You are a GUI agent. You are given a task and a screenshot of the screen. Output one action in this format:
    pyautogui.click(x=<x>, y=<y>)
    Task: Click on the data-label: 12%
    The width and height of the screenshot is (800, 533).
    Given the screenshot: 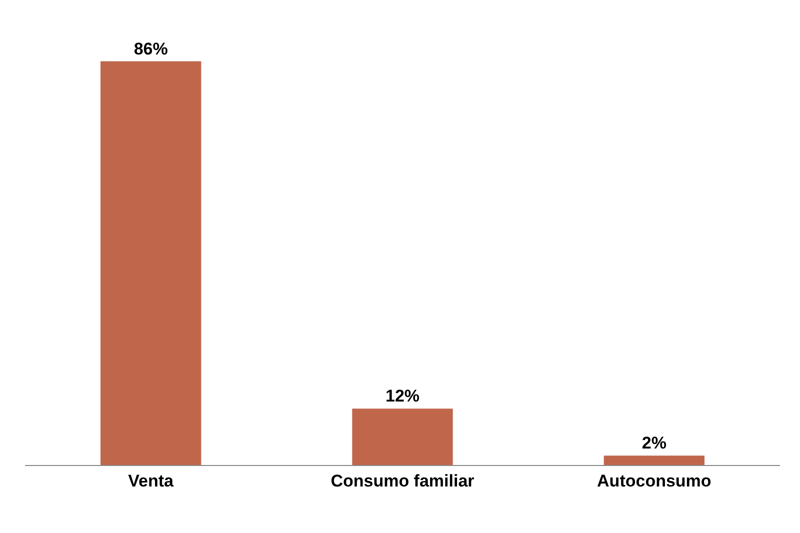 What is the action you would take?
    pyautogui.click(x=402, y=396)
    